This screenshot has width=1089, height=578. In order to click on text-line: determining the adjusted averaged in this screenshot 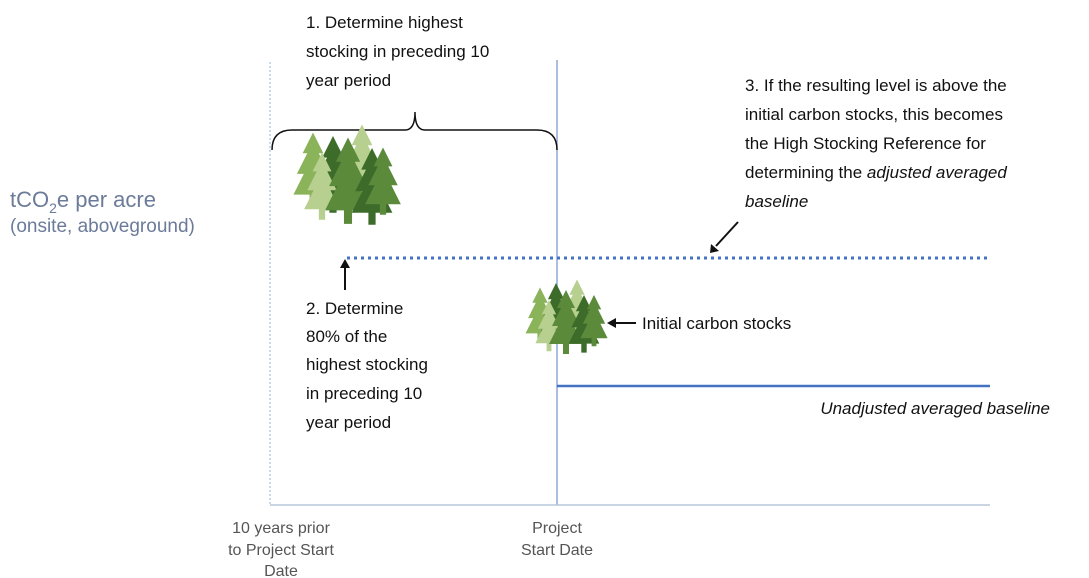, I will do `click(876, 172)`.